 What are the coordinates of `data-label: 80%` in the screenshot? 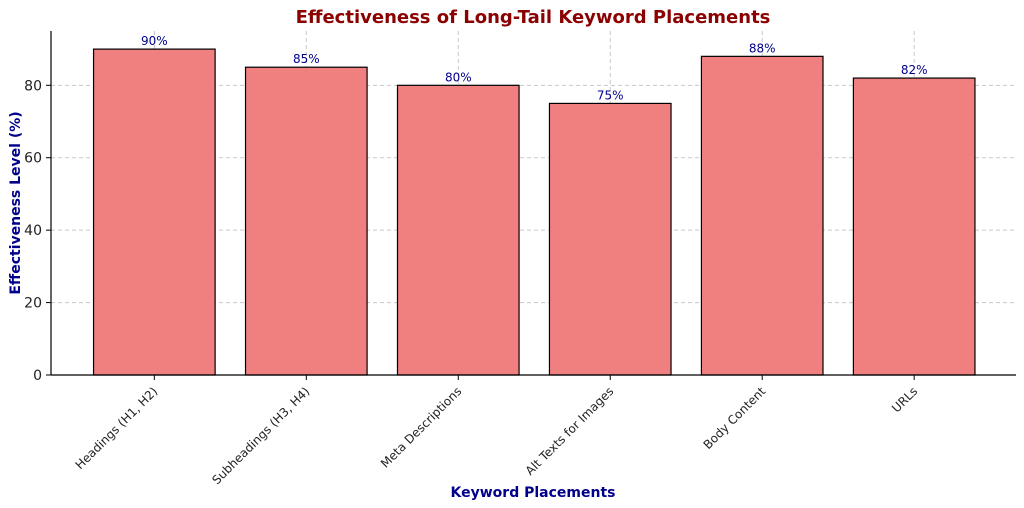 It's located at (458, 77).